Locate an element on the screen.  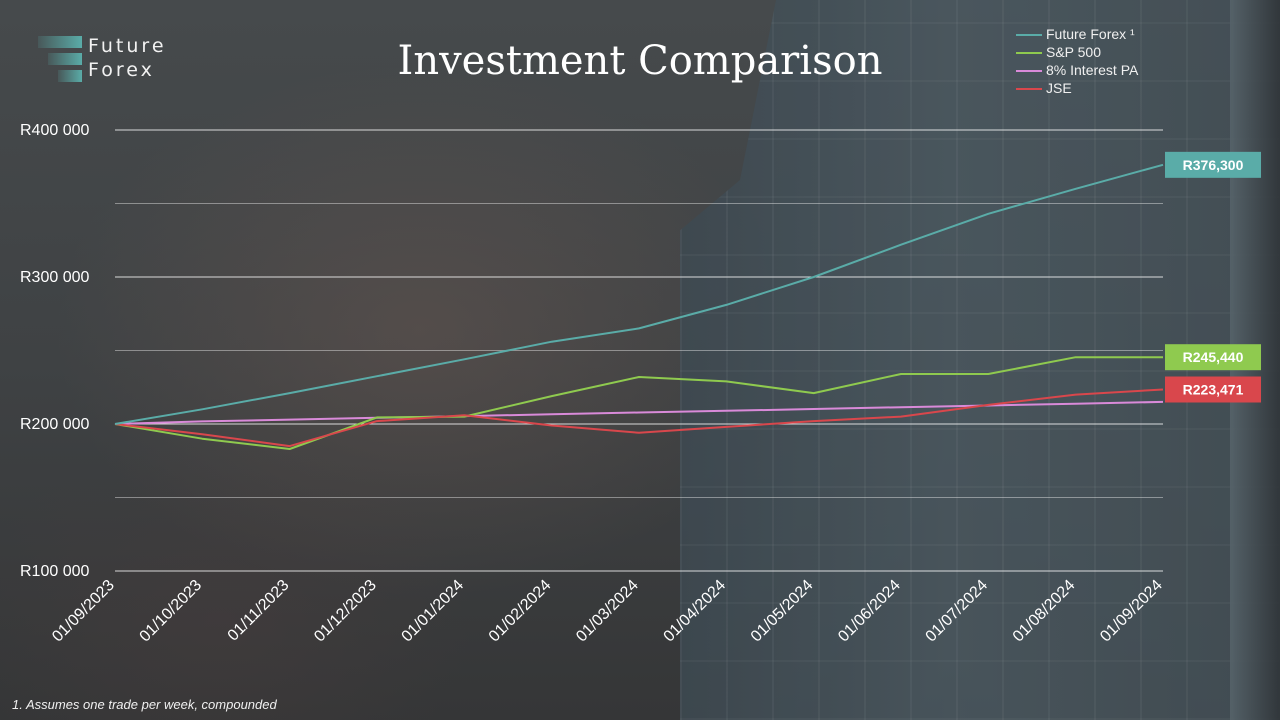
legend-item: JSE is located at coordinates (1077, 88).